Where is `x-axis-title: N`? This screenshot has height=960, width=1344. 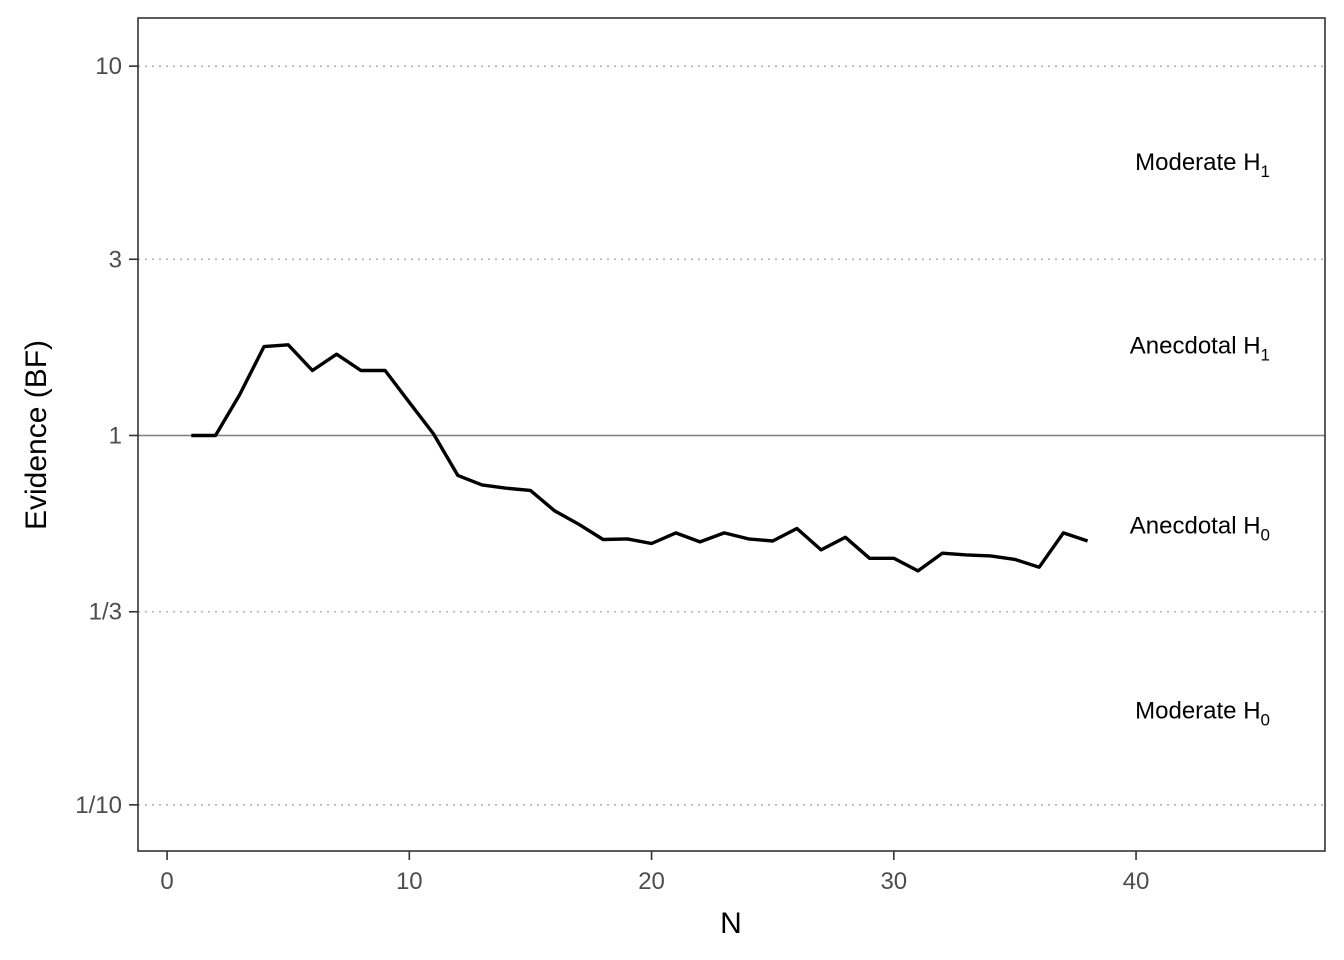
x-axis-title: N is located at coordinates (731, 923).